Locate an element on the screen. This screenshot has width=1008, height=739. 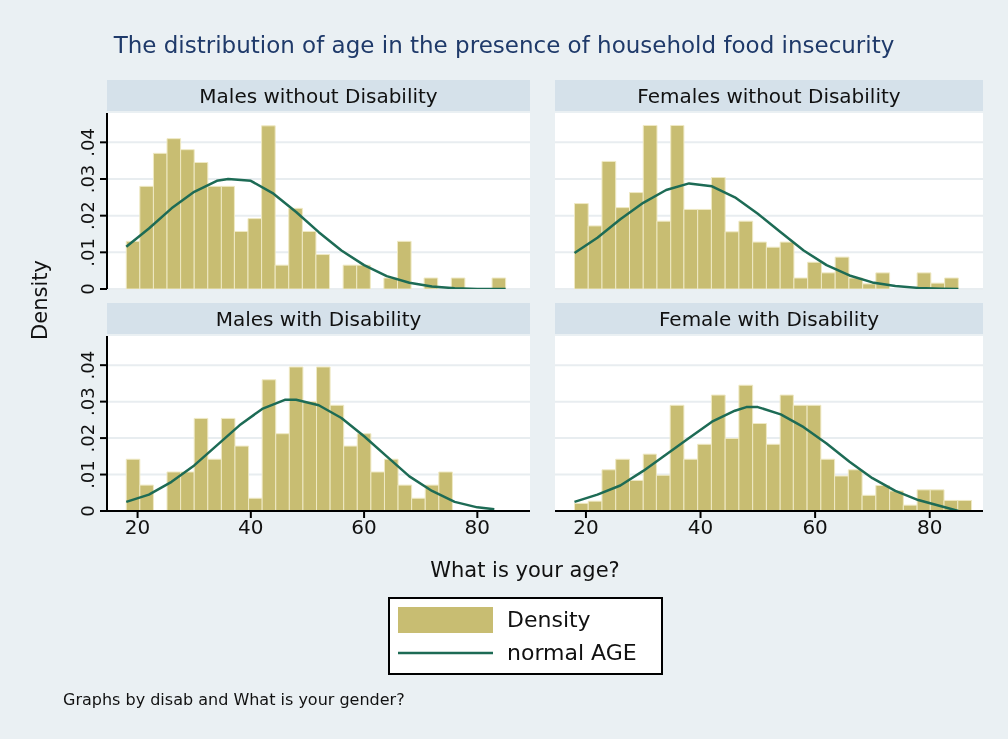
chart-title: Males without Disability is located at coordinates (318, 95).